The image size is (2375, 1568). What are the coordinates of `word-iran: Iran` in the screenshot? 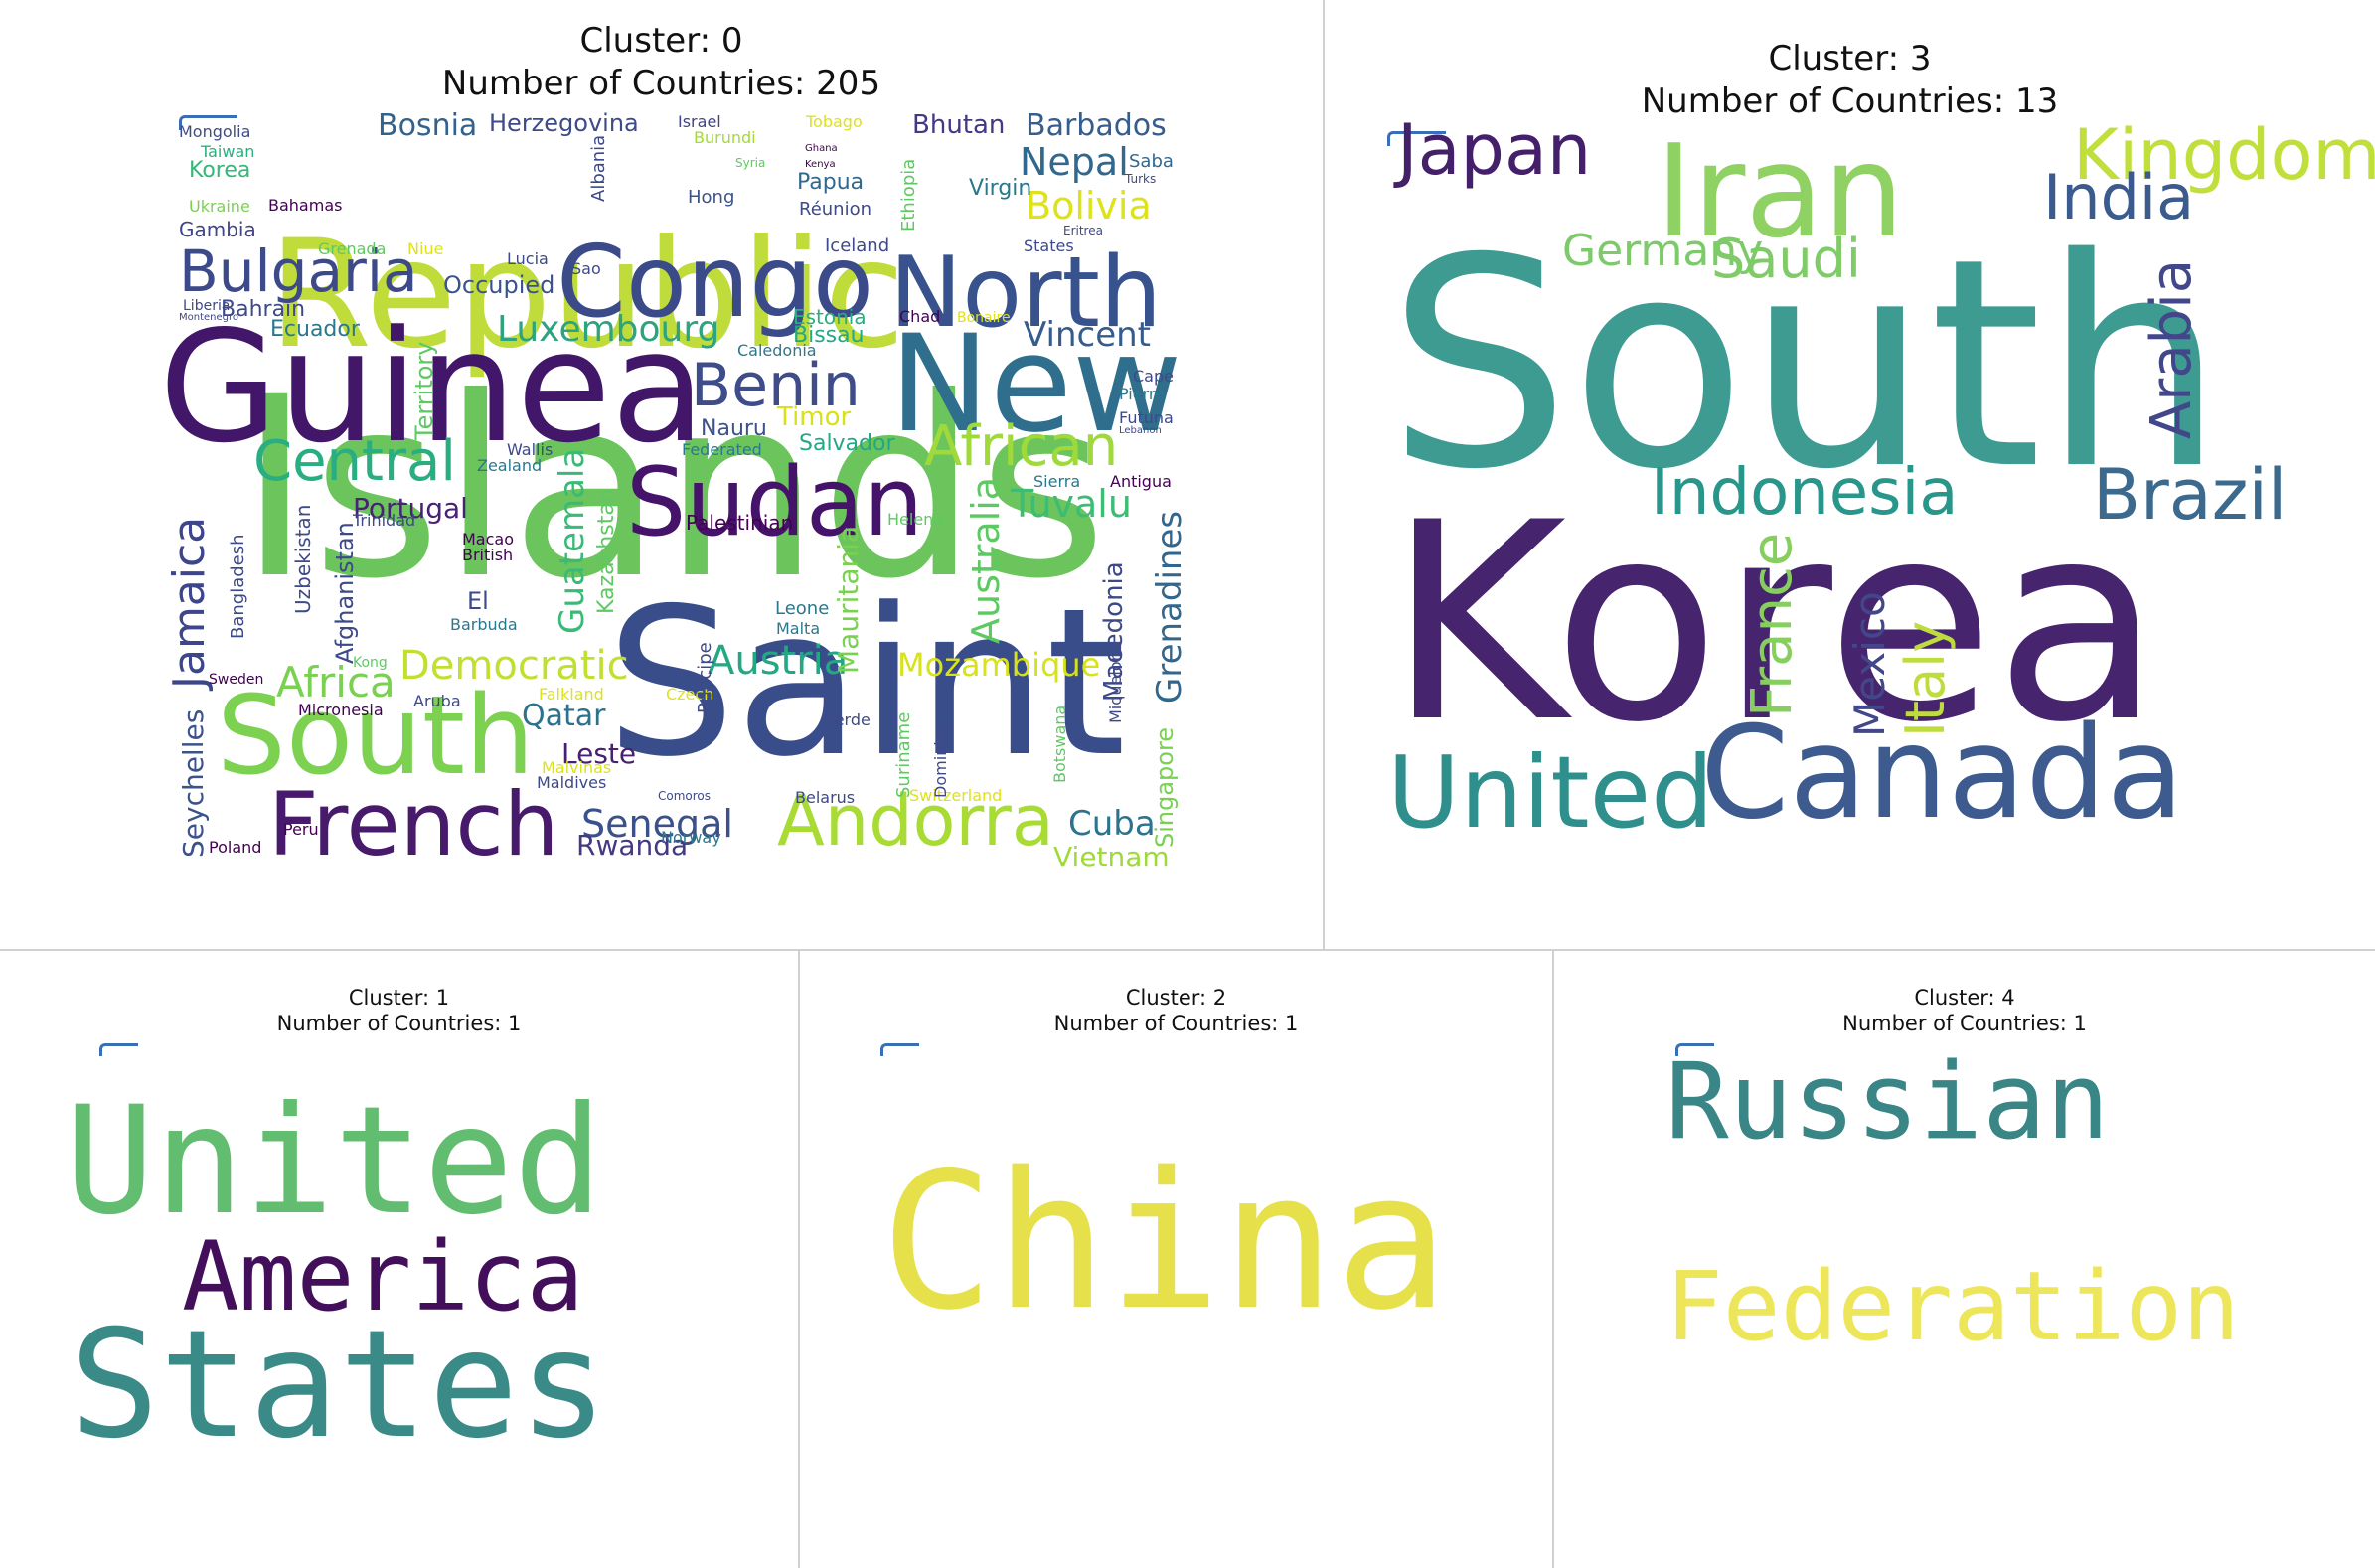 It's located at (1780, 192).